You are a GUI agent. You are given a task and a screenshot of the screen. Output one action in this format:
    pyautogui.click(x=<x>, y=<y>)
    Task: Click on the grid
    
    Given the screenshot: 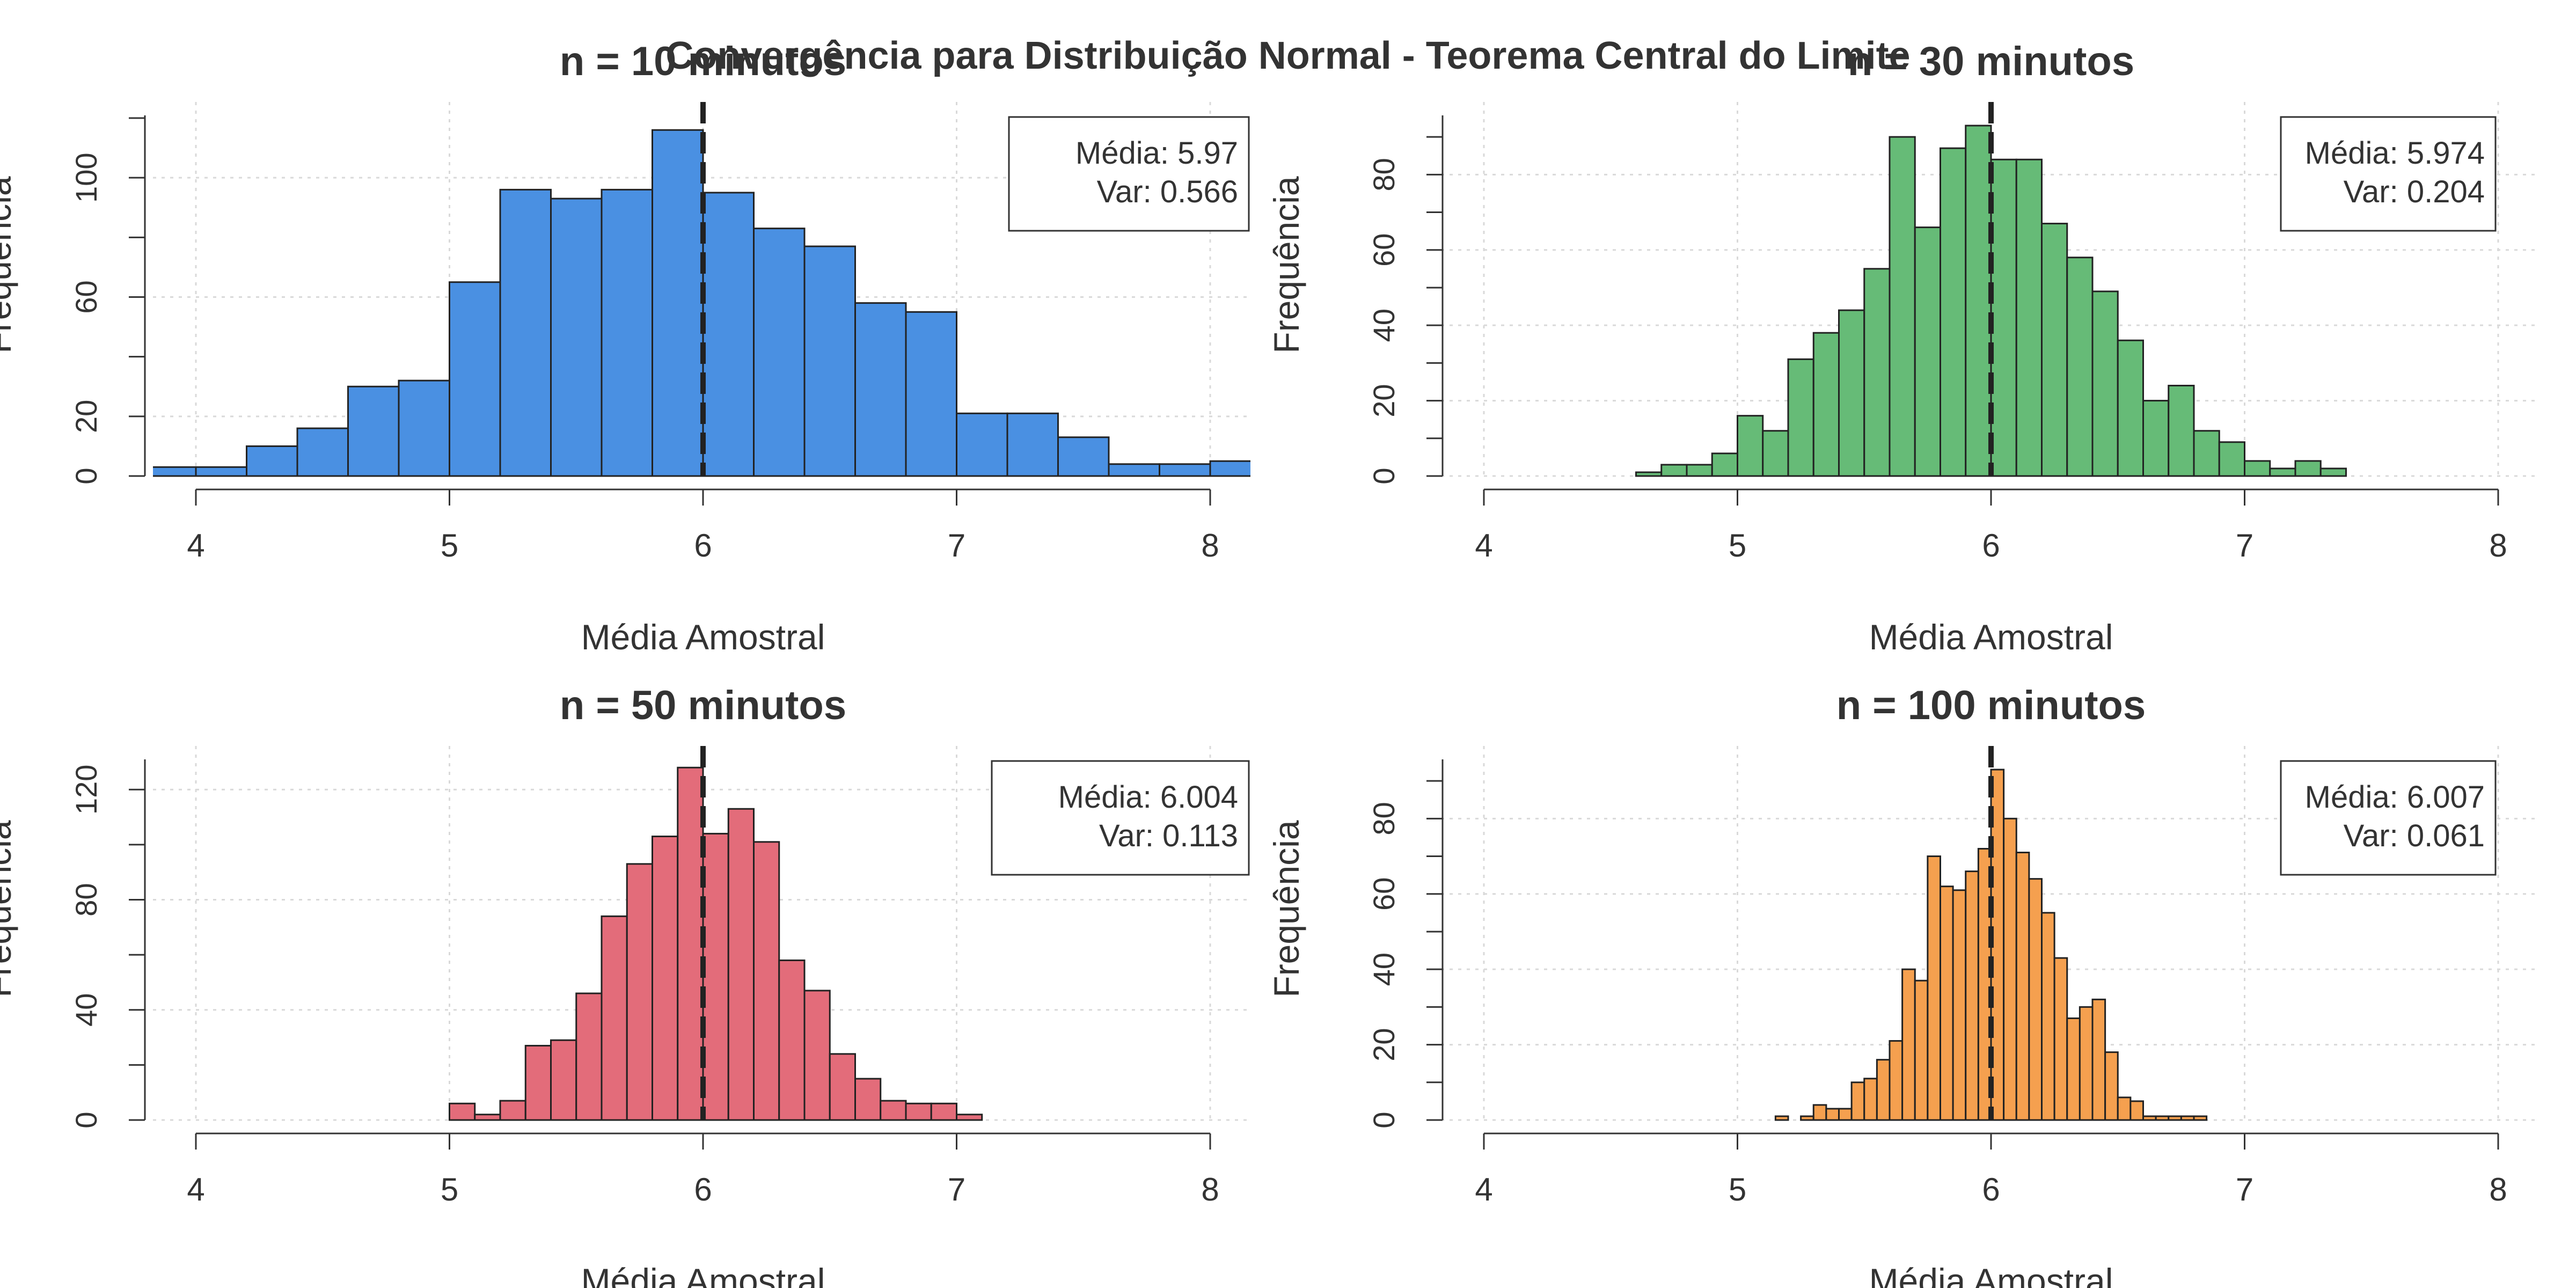 What is the action you would take?
    pyautogui.click(x=1989, y=933)
    